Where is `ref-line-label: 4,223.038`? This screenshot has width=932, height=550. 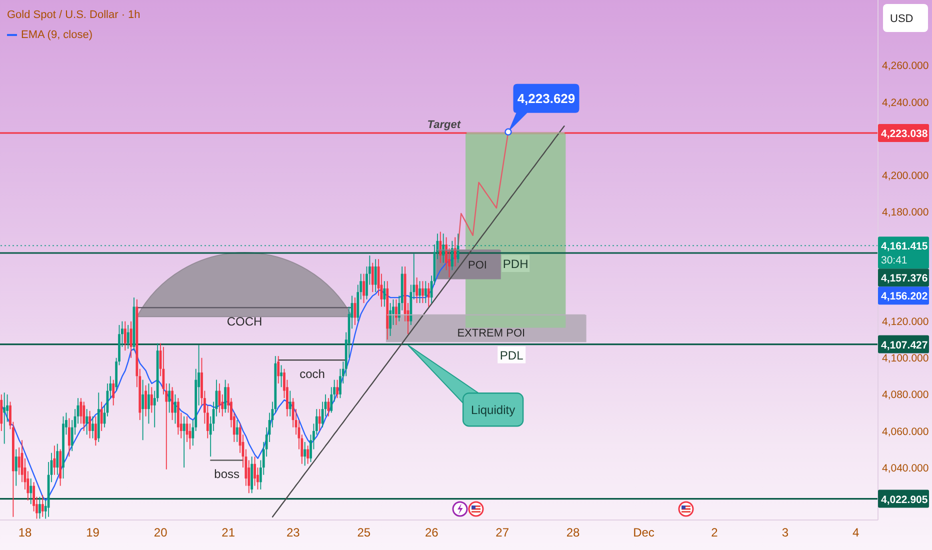
ref-line-label: 4,223.038 is located at coordinates (904, 134).